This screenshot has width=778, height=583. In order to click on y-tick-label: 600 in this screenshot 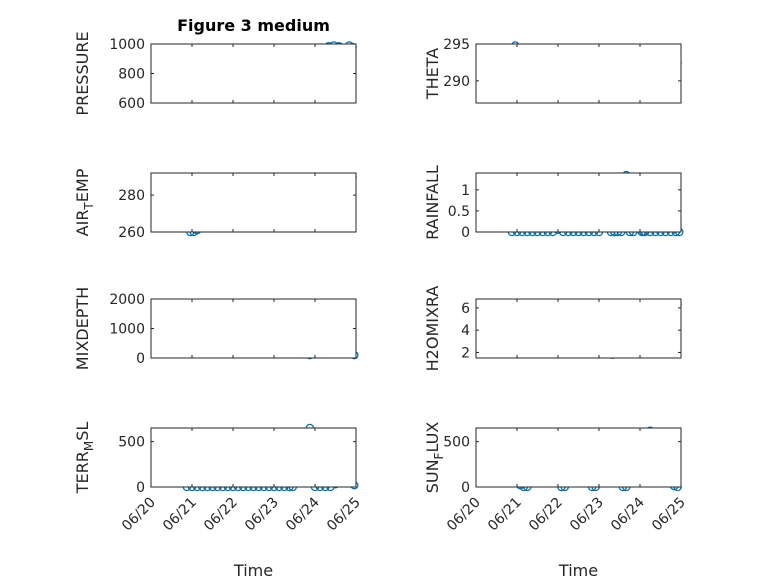, I will do `click(131, 104)`.